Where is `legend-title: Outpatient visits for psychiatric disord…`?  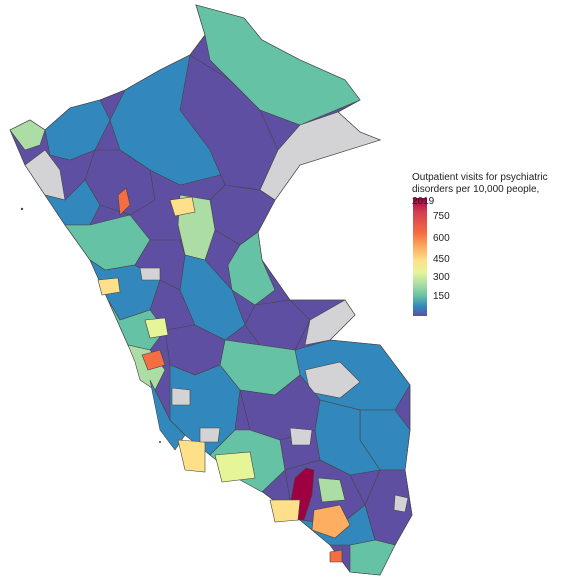
legend-title: Outpatient visits for psychiatric disord… is located at coordinates (487, 190).